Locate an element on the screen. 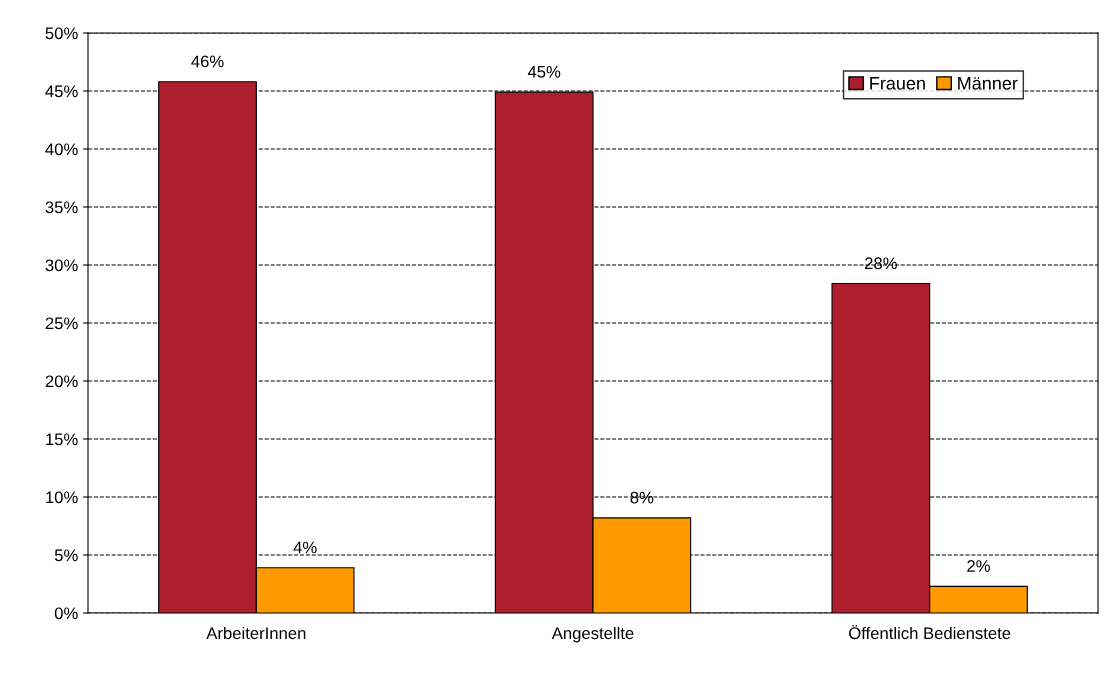 The height and width of the screenshot is (677, 1113). data-label: 45% is located at coordinates (544, 72).